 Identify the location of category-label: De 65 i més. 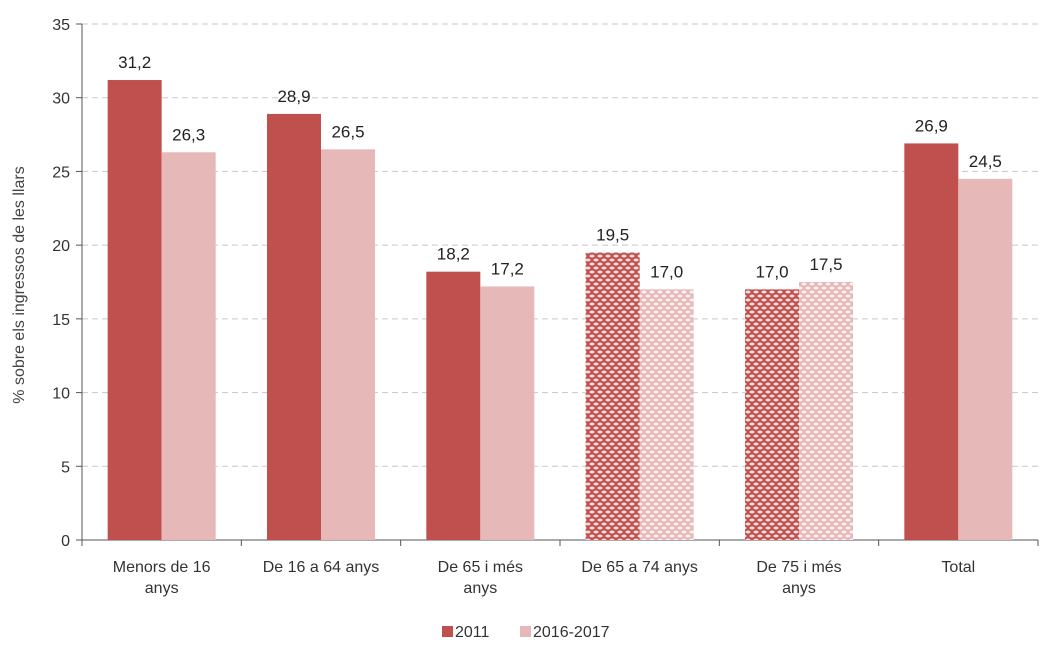
(480, 567).